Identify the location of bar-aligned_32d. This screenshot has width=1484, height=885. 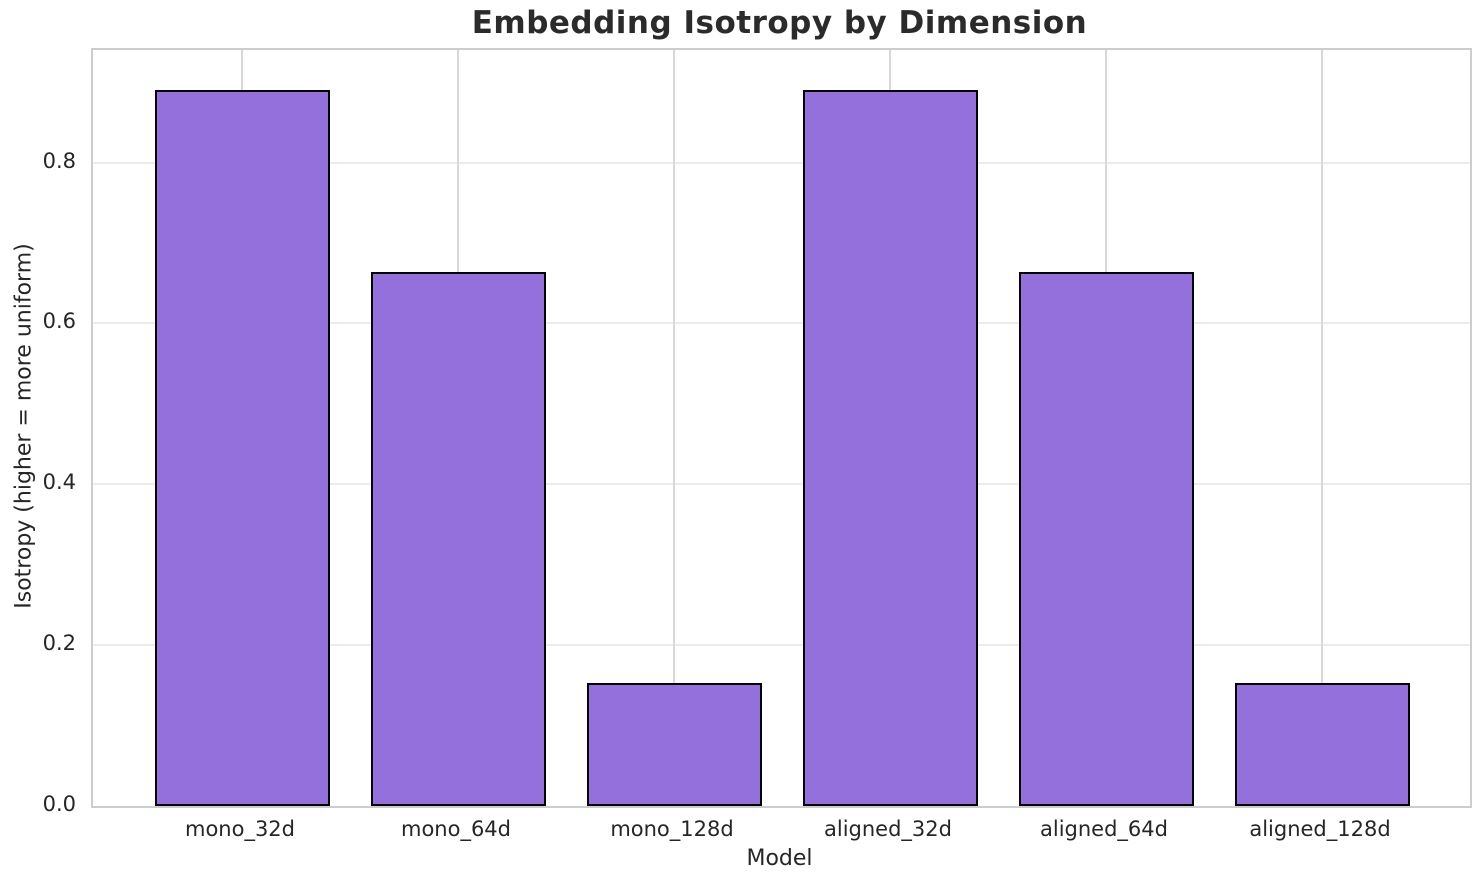
(890, 448).